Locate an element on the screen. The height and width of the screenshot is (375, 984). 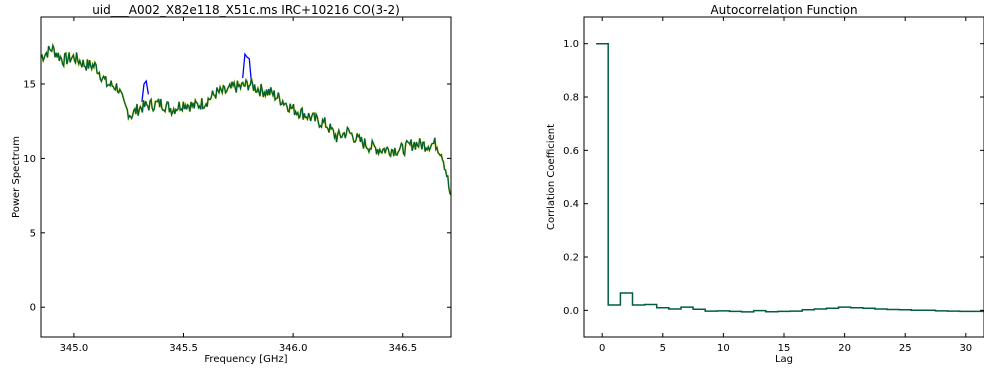
y-tick-label: 0.4 is located at coordinates (571, 204).